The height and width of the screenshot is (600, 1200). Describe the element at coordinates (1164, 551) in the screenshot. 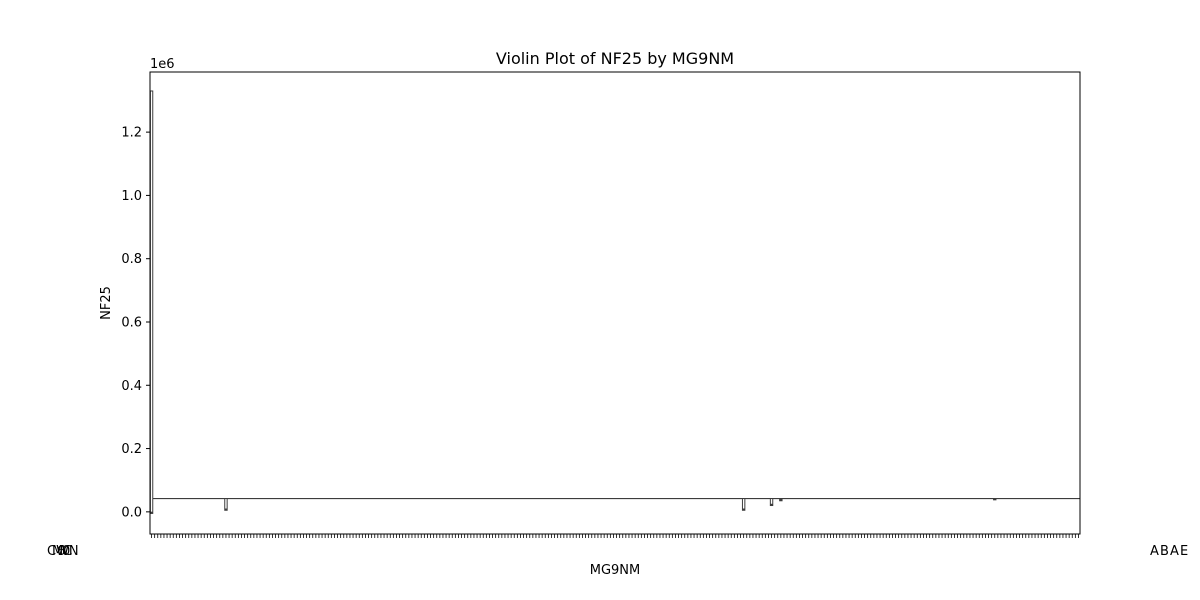

I see `x-tick-label-right-1: B` at that location.